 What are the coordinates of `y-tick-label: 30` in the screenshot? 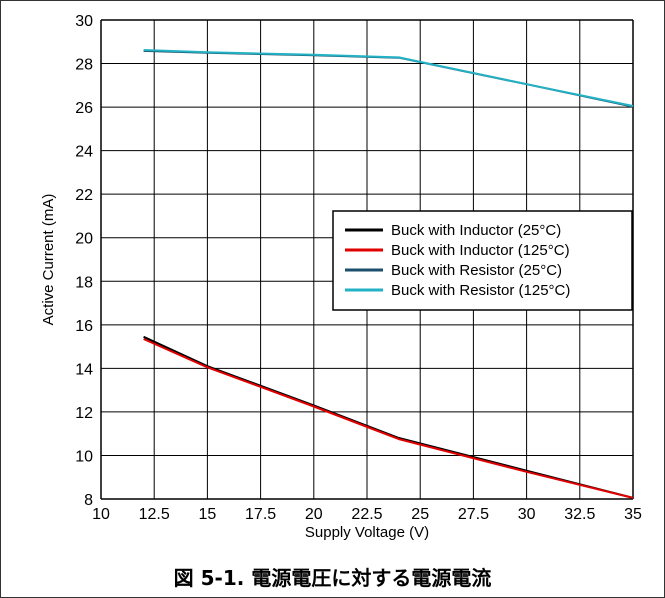 It's located at (84, 21).